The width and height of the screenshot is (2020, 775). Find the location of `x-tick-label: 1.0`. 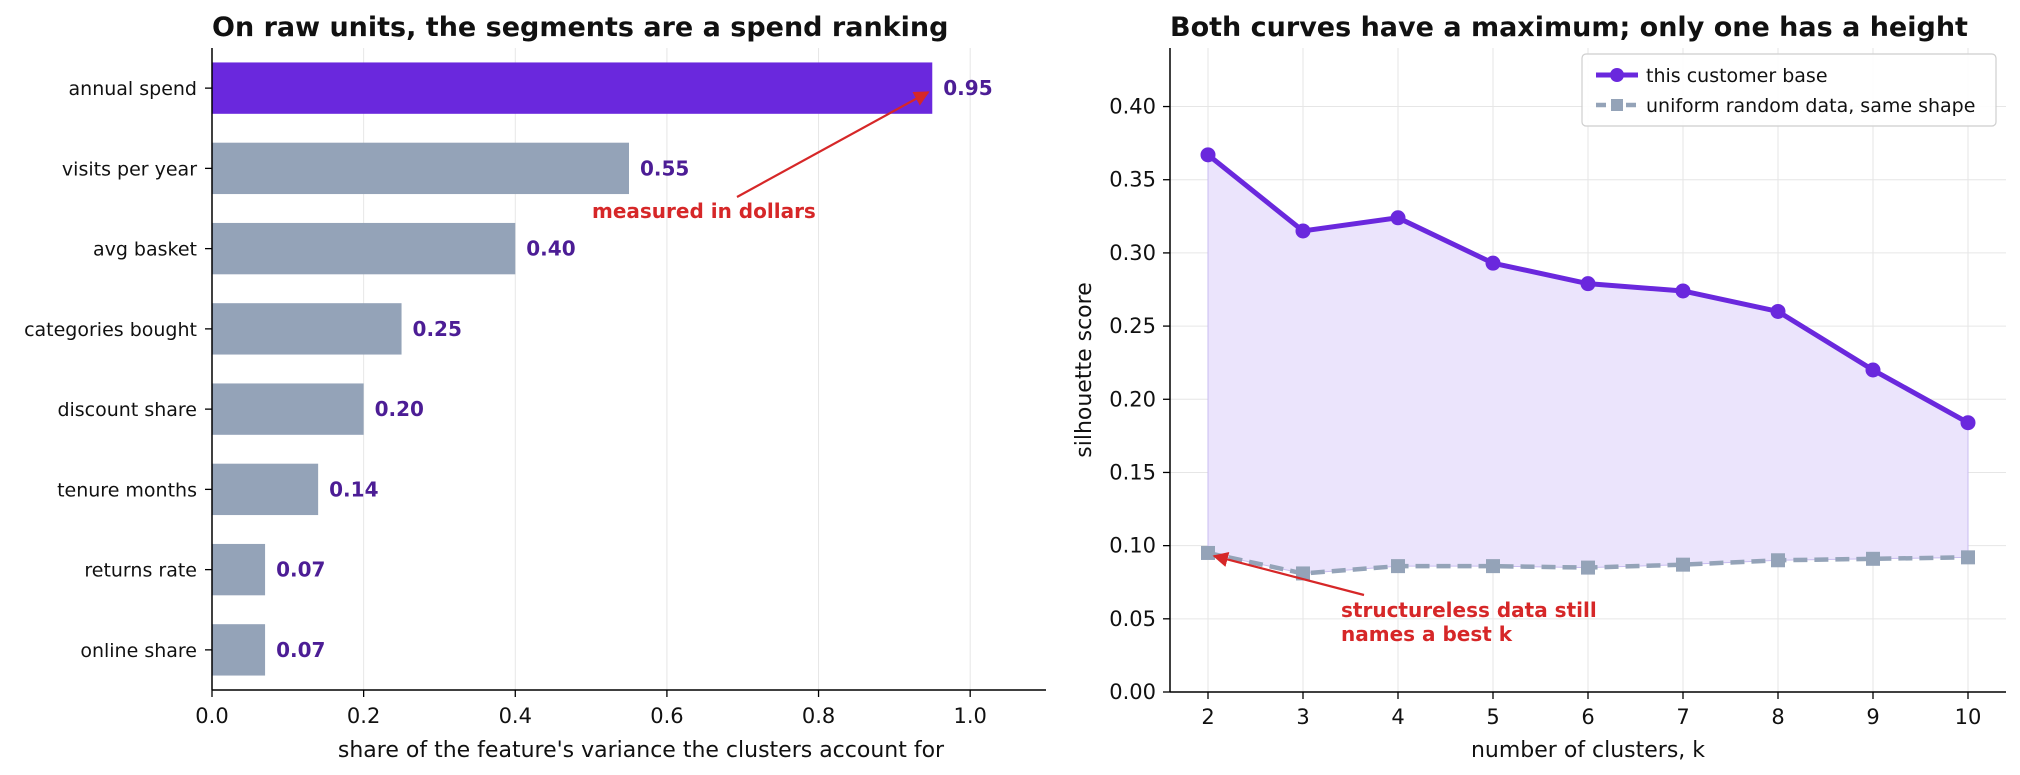

x-tick-label: 1.0 is located at coordinates (969, 716).